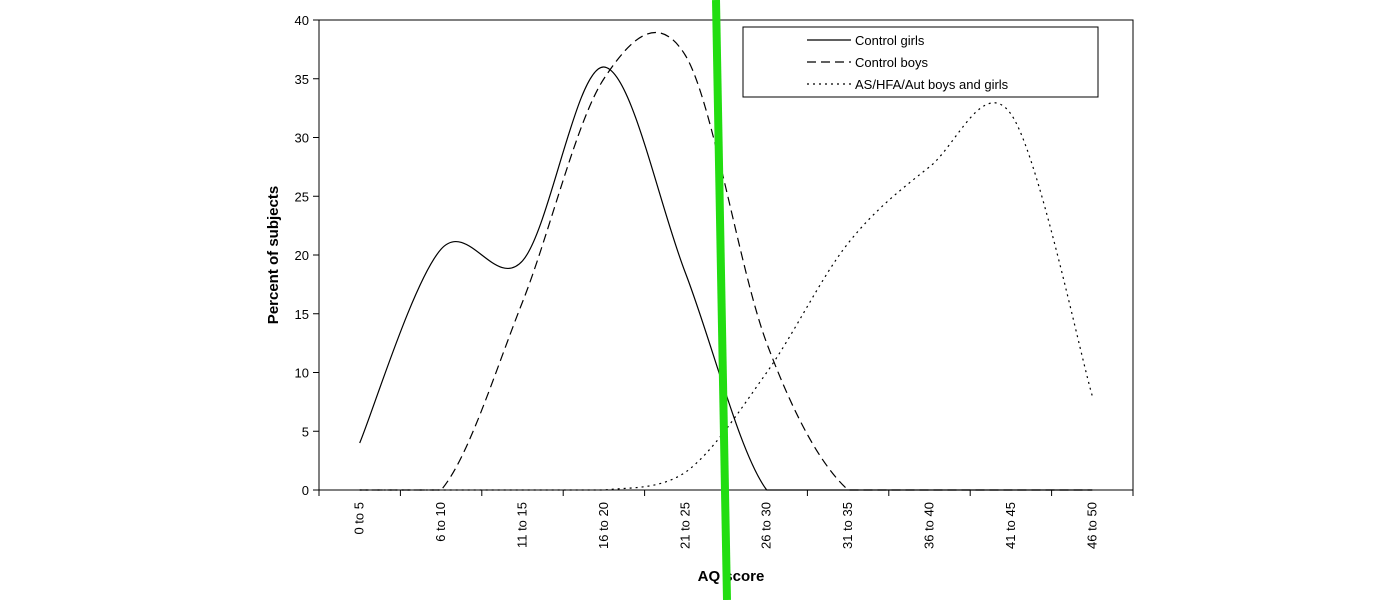  I want to click on y-tick-label: 10, so click(302, 373).